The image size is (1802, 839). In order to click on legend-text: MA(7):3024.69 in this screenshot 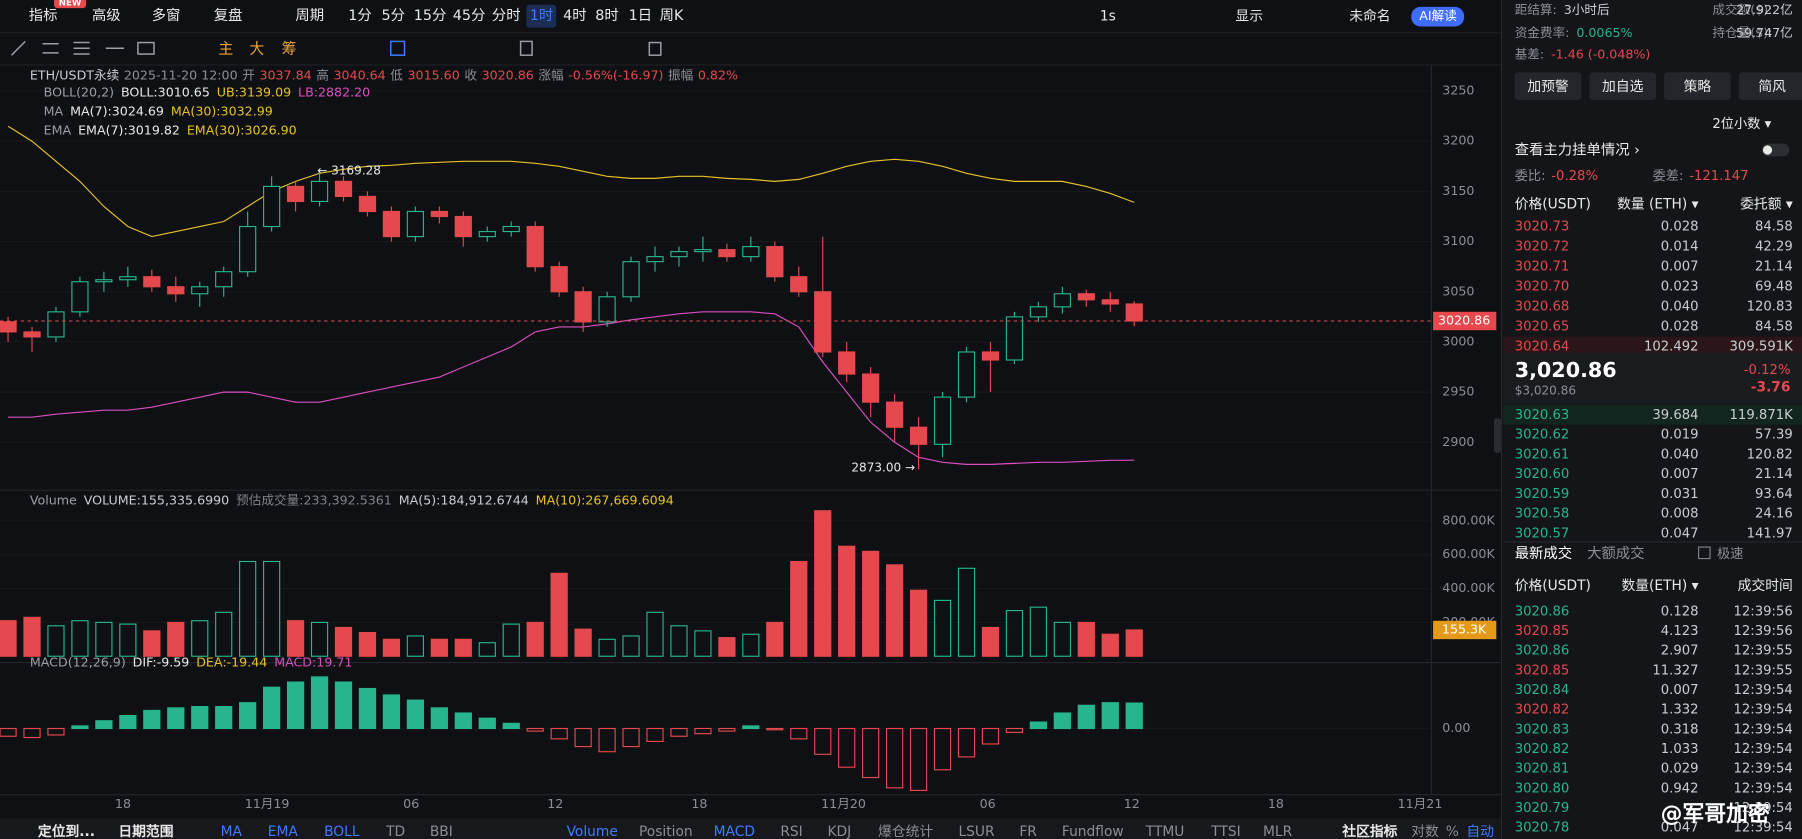, I will do `click(117, 111)`.